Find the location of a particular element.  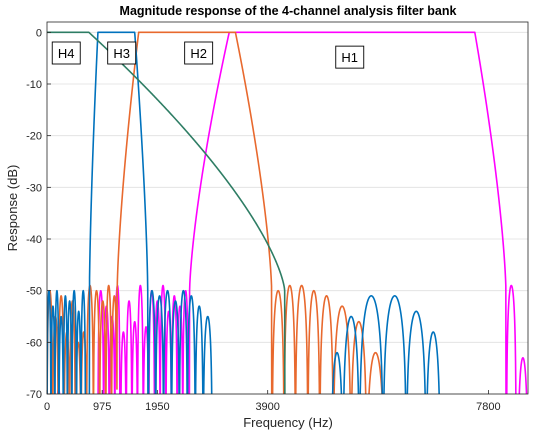

x-tick-label: 7800 is located at coordinates (488, 407).